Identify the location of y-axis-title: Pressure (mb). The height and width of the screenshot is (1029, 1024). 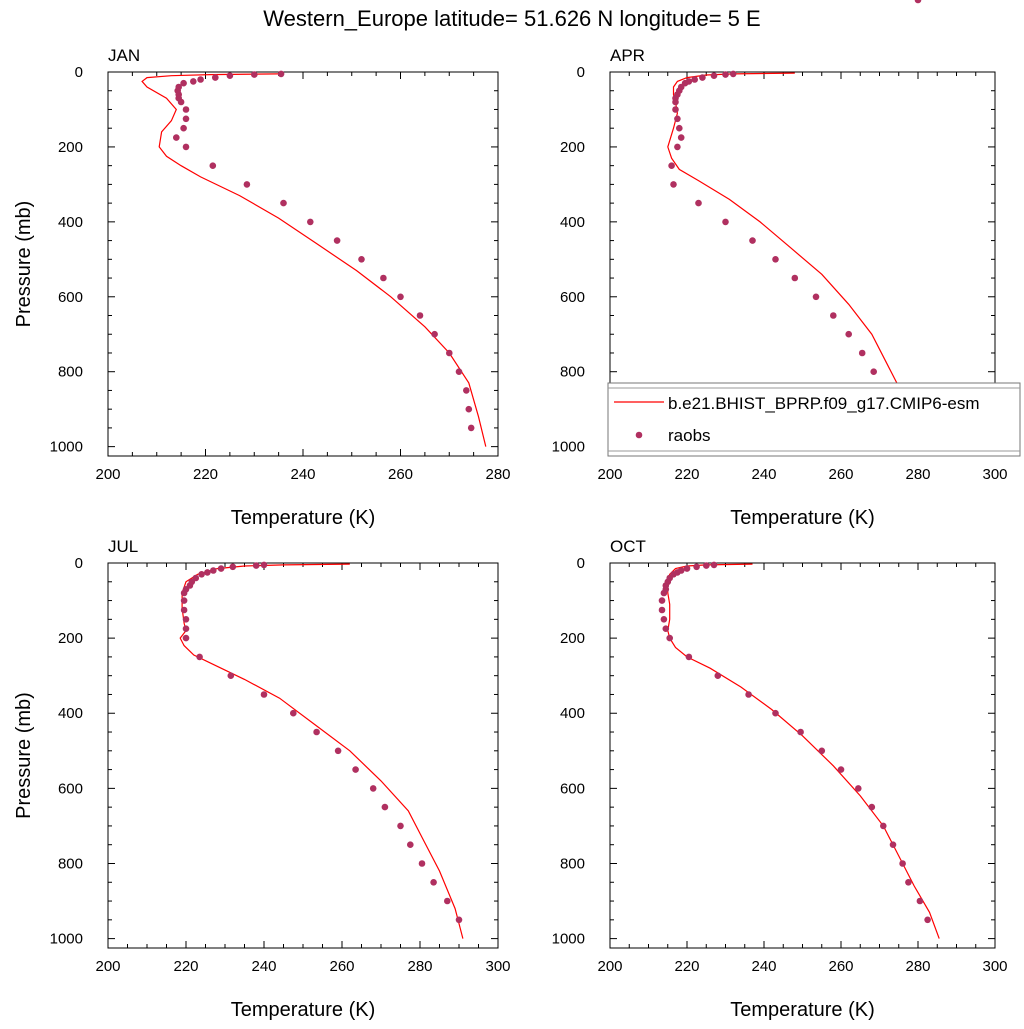
(24, 264).